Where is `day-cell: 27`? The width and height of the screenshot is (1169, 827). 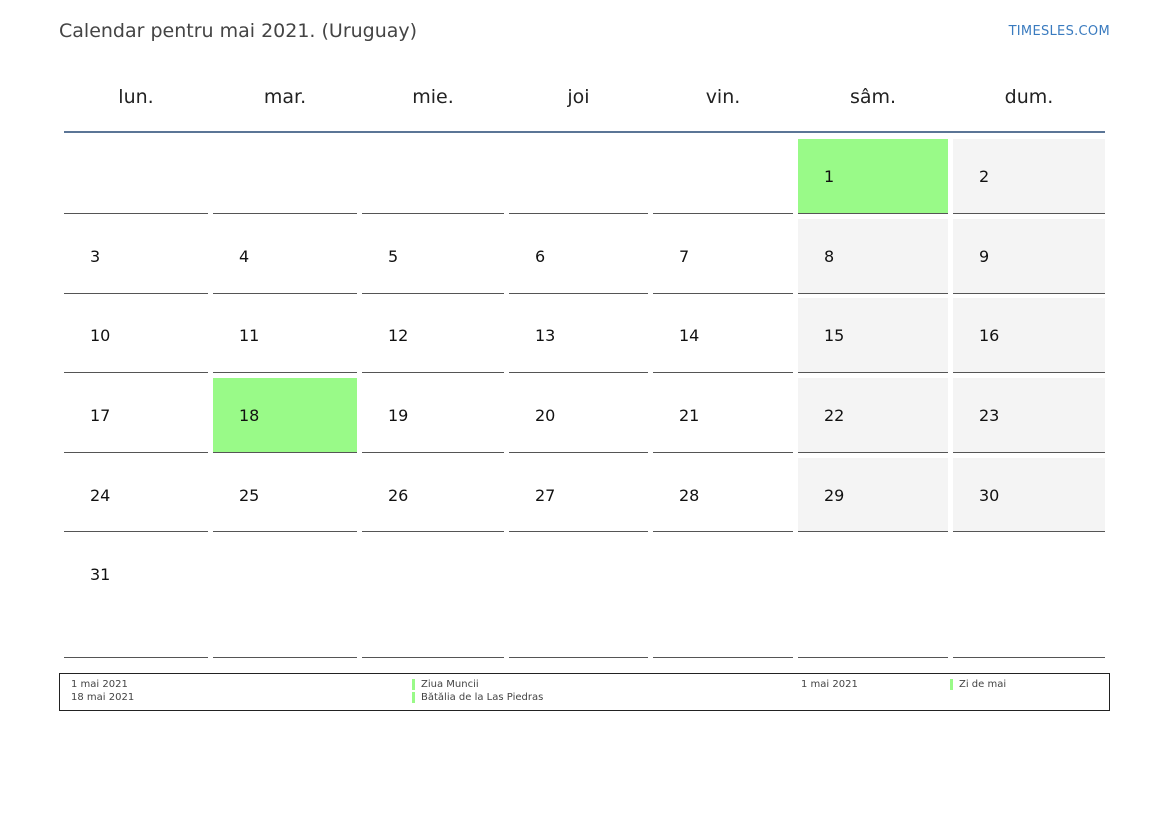
day-cell: 27 is located at coordinates (578, 495).